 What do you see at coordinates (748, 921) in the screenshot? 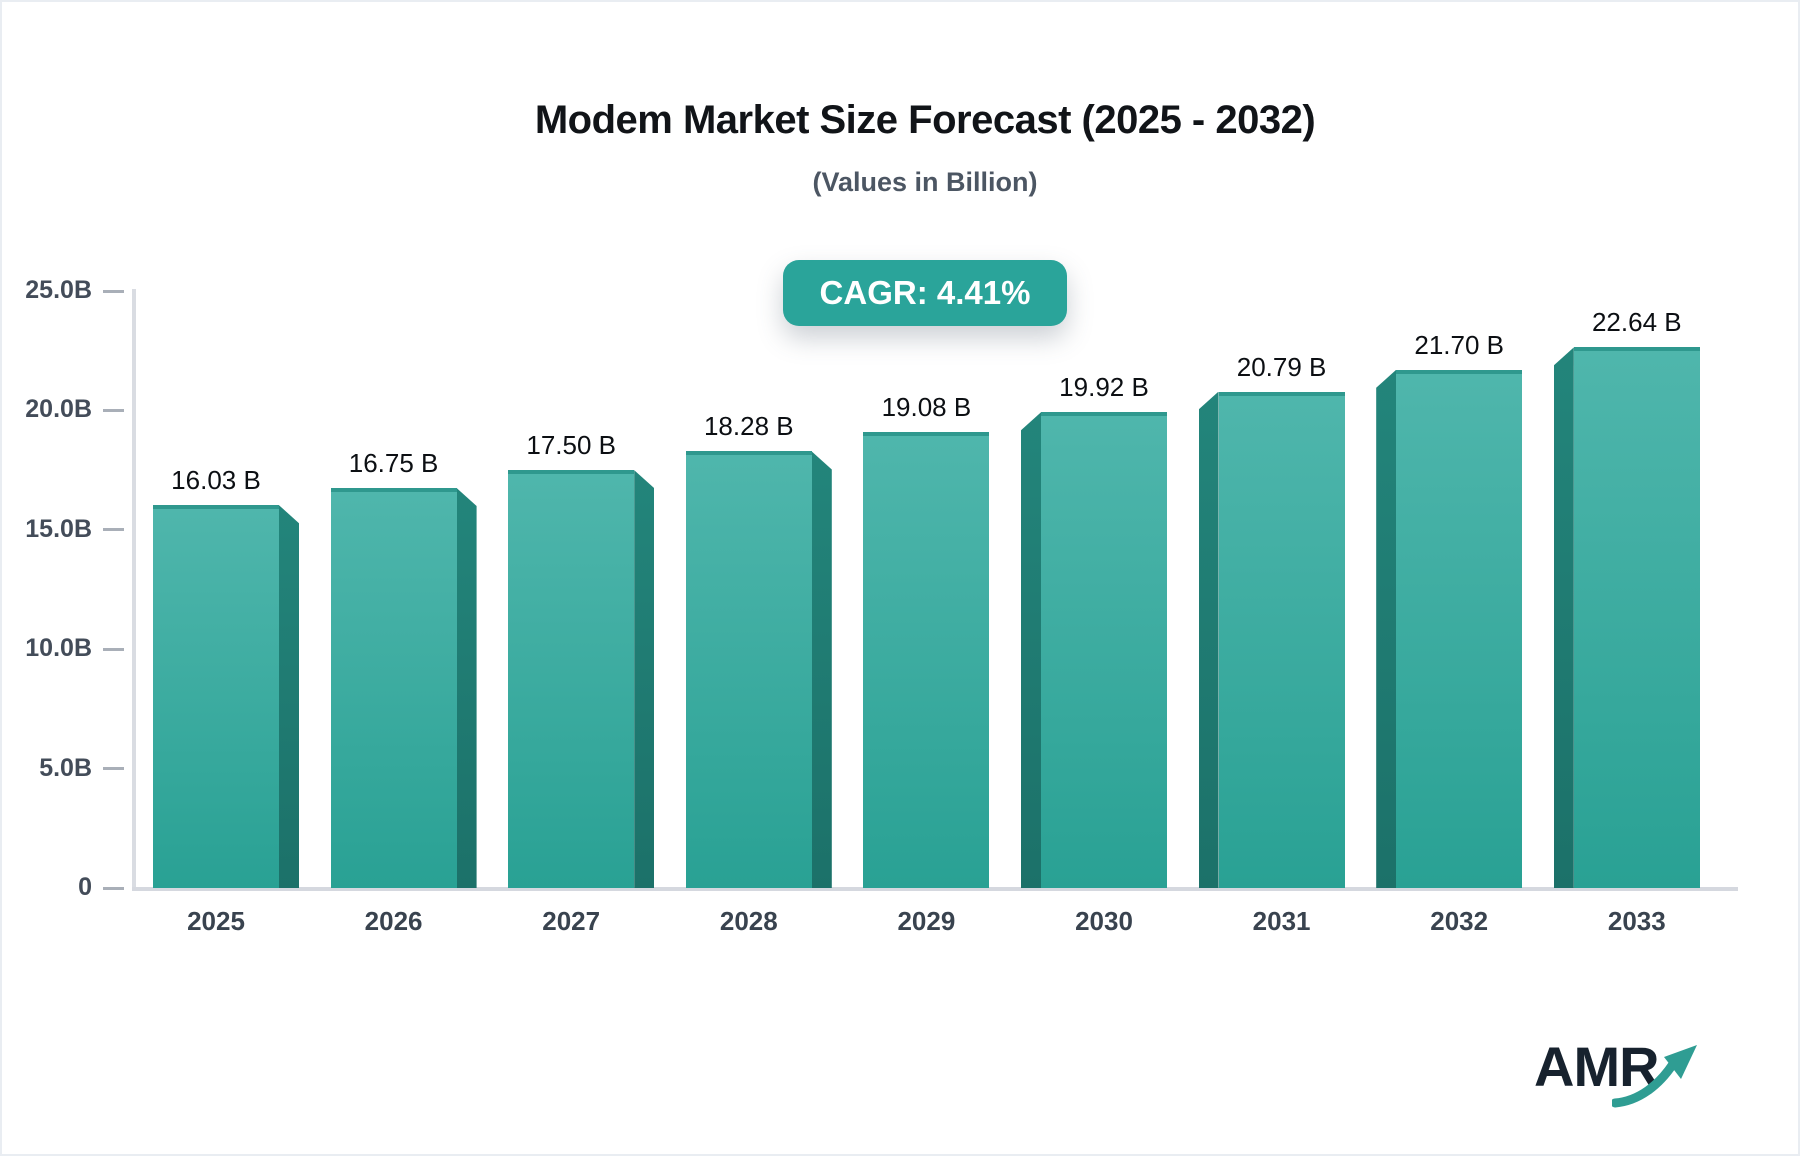
I see `x-axis-label: 2028` at bounding box center [748, 921].